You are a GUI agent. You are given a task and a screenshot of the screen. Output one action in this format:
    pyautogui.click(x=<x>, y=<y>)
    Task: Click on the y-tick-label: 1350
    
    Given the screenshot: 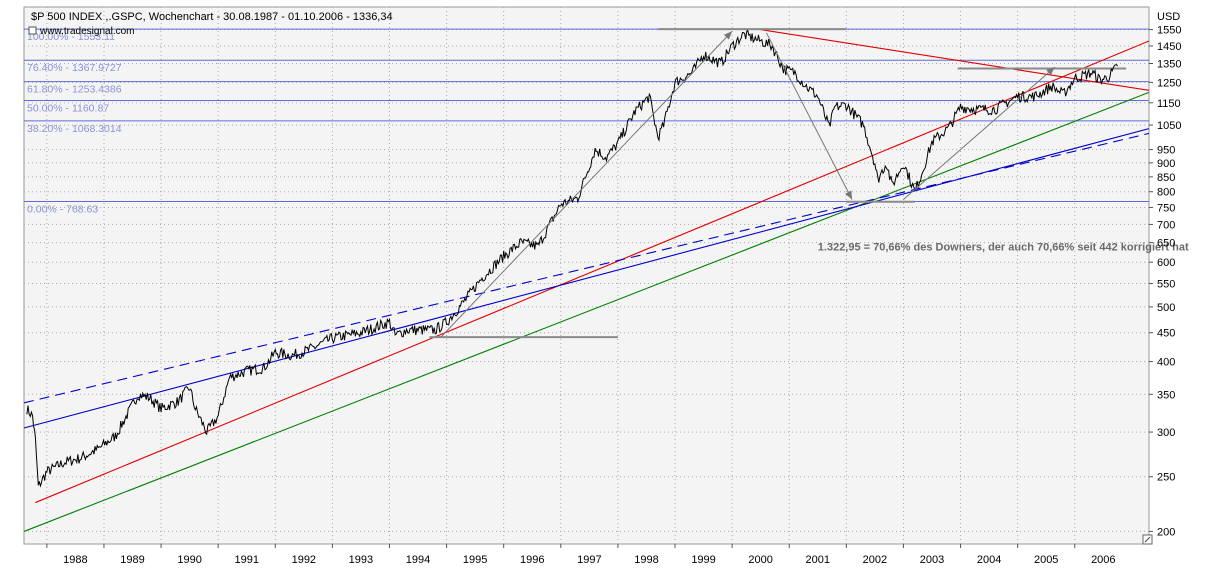 What is the action you would take?
    pyautogui.click(x=1169, y=64)
    